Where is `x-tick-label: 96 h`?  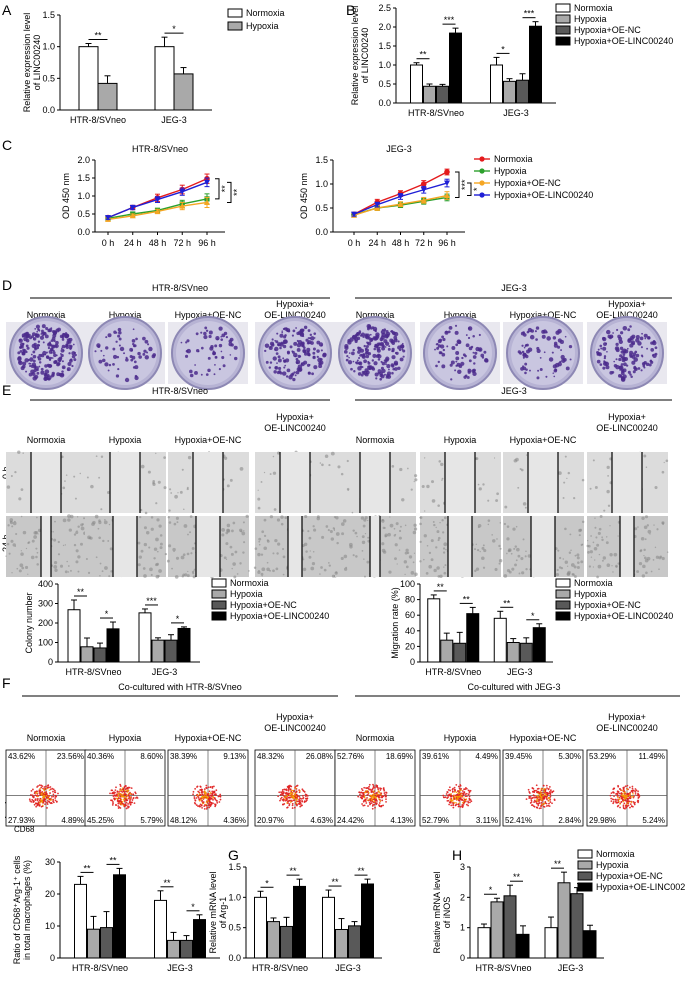
x-tick-label: 96 h is located at coordinates (207, 243).